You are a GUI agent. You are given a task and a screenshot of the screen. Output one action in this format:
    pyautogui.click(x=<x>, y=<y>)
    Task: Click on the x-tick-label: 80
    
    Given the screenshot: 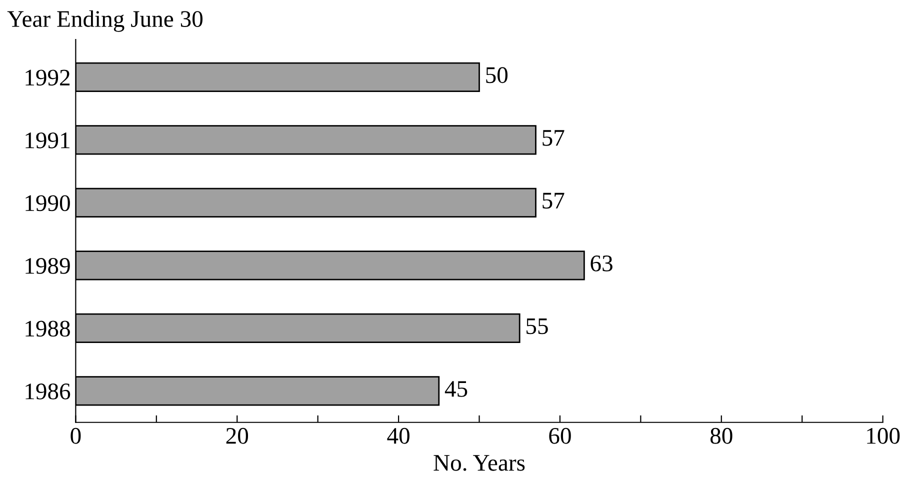 What is the action you would take?
    pyautogui.click(x=721, y=436)
    